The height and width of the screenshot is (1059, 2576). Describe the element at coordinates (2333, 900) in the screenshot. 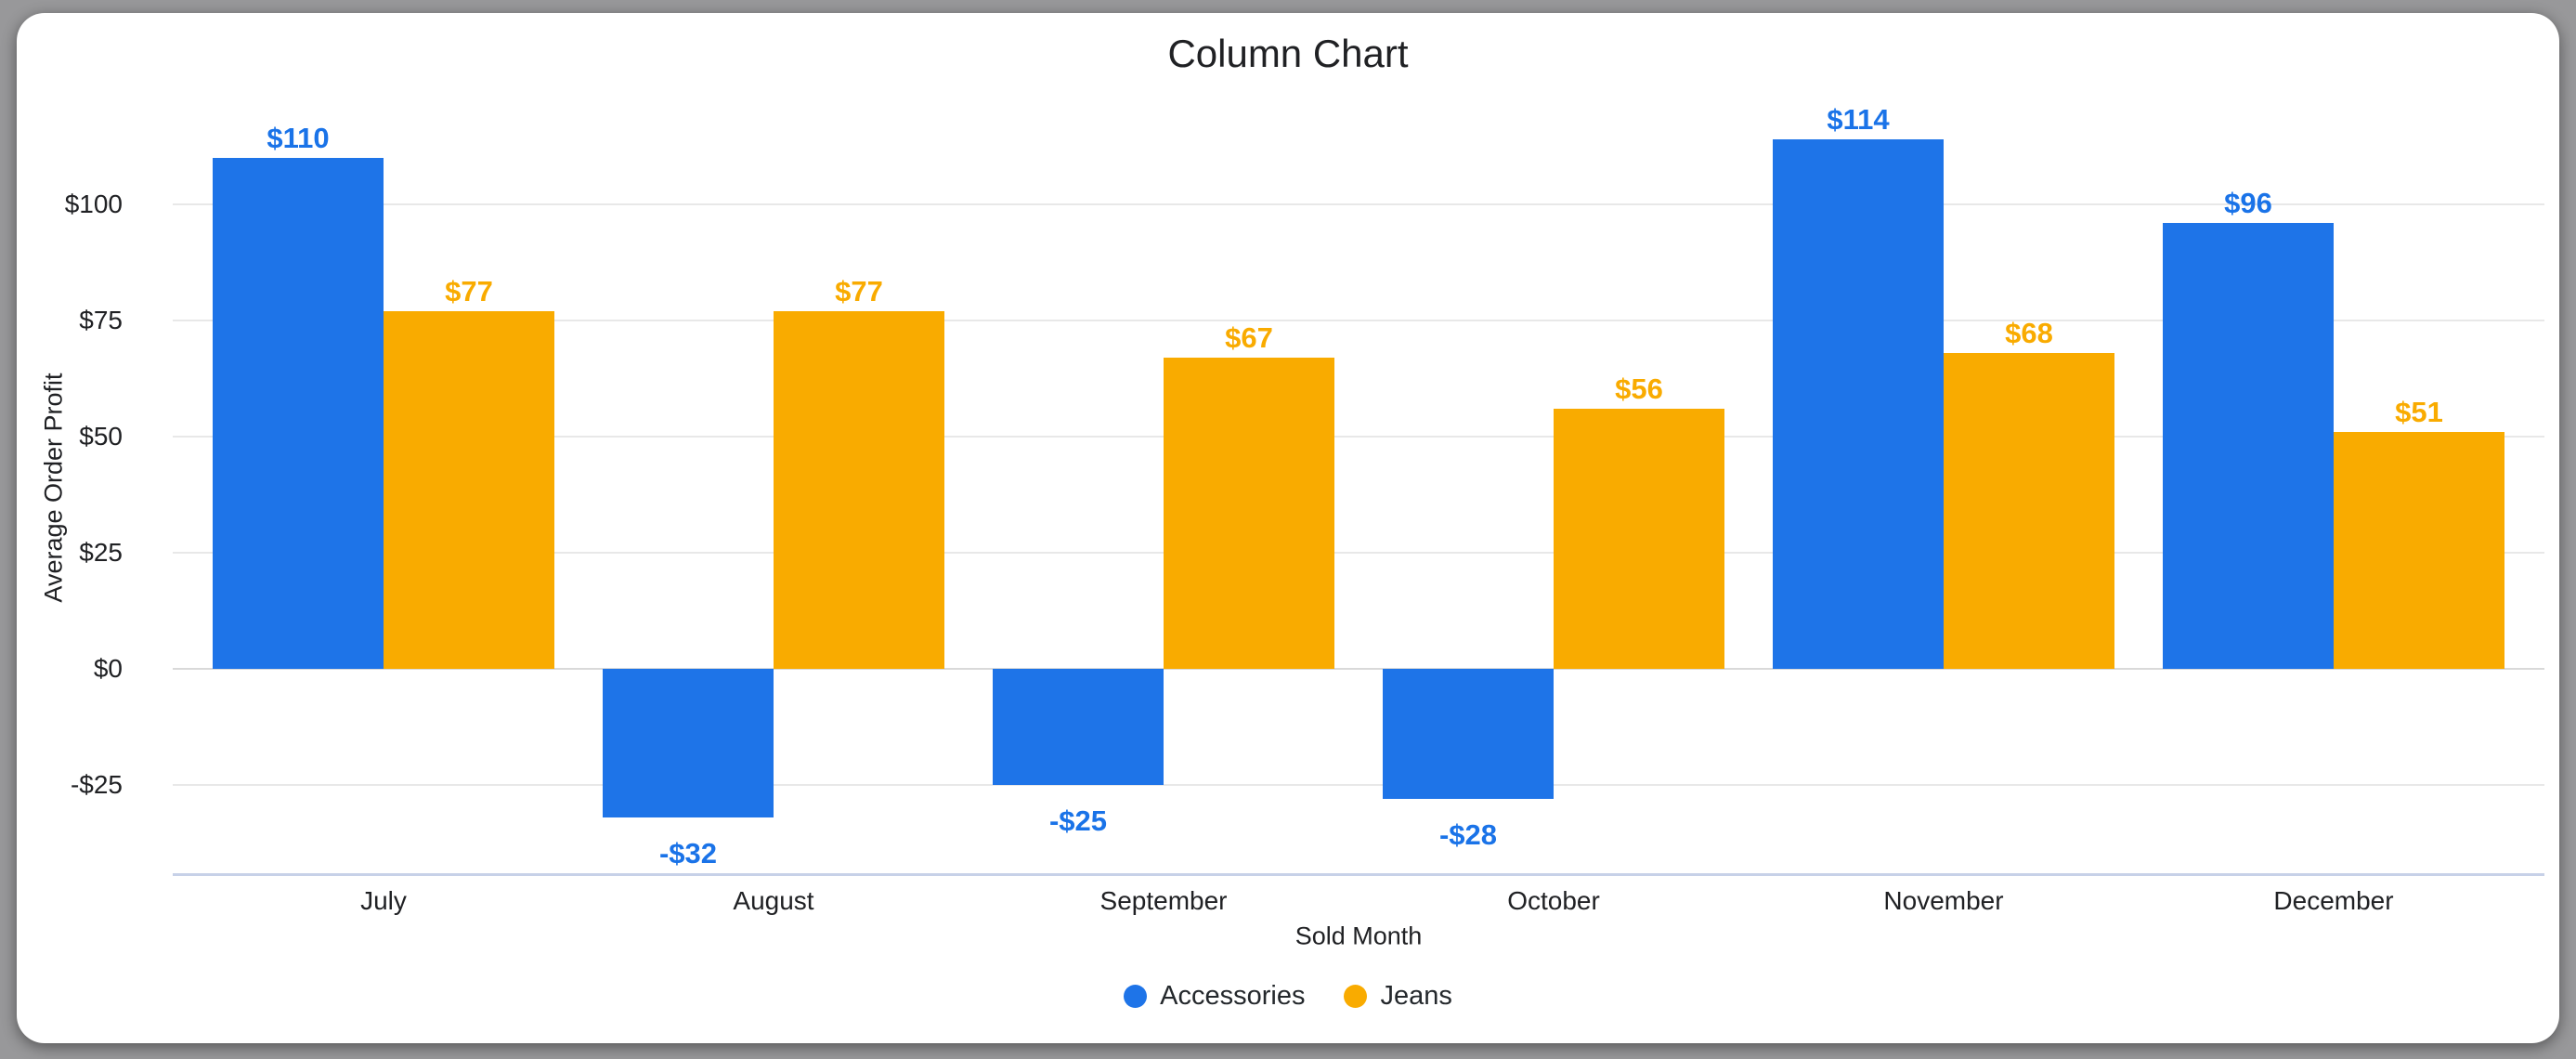

I see `x-tick-label-december: December` at that location.